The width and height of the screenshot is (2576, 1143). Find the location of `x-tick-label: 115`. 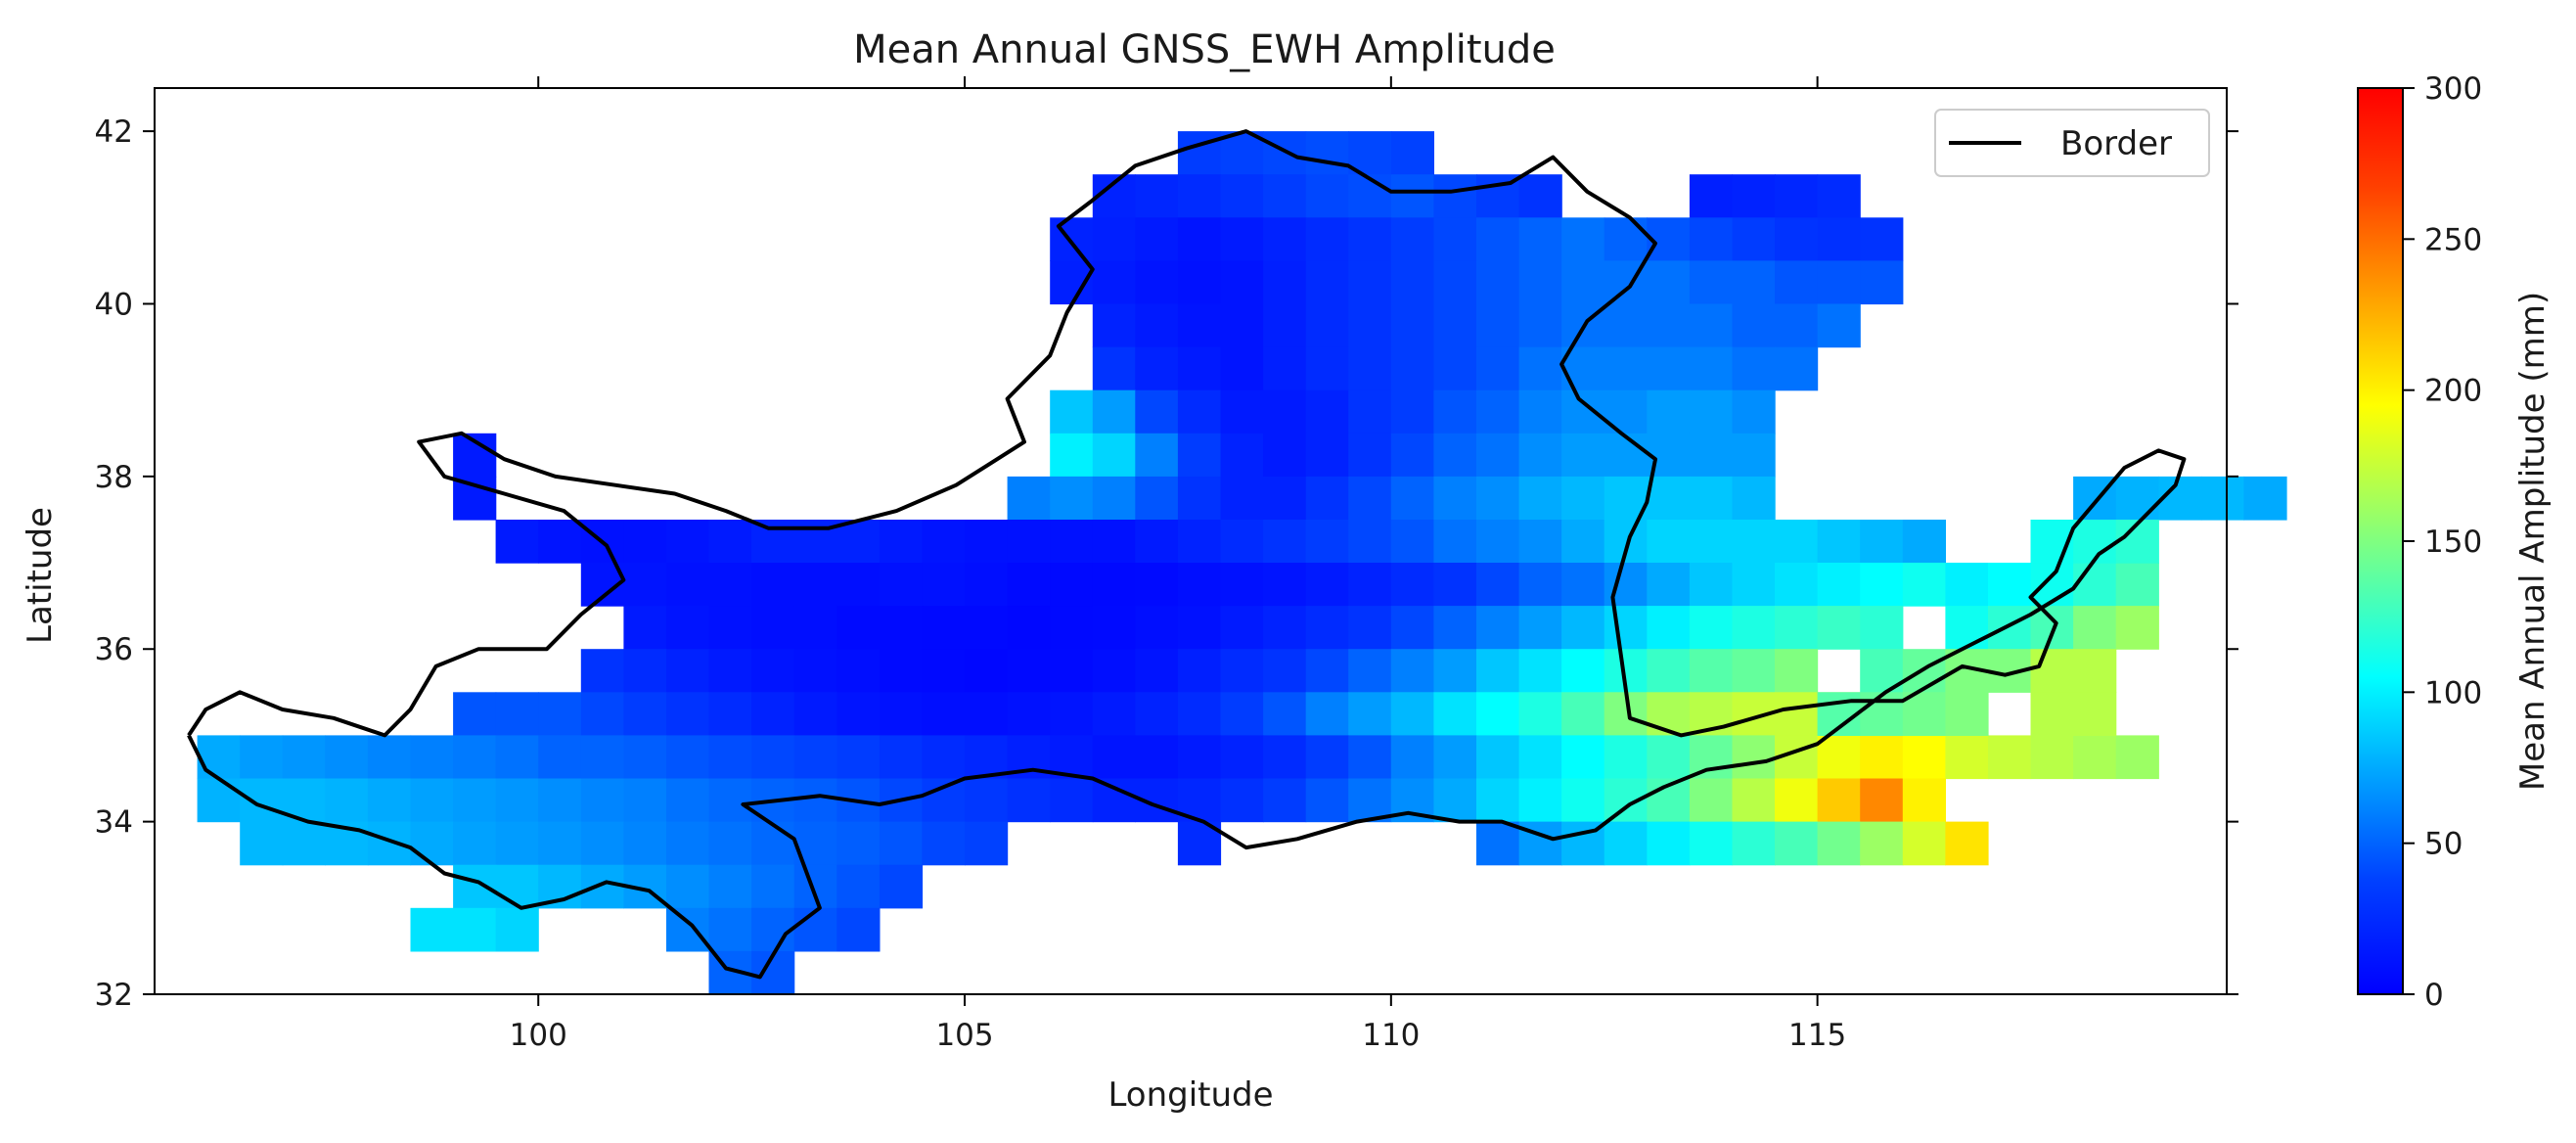

x-tick-label: 115 is located at coordinates (1817, 1035).